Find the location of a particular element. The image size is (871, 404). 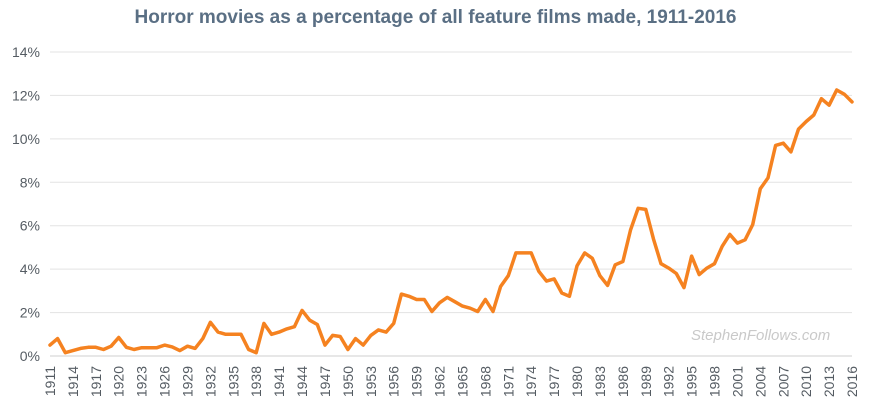

x-tick-label: 1998 is located at coordinates (715, 381).